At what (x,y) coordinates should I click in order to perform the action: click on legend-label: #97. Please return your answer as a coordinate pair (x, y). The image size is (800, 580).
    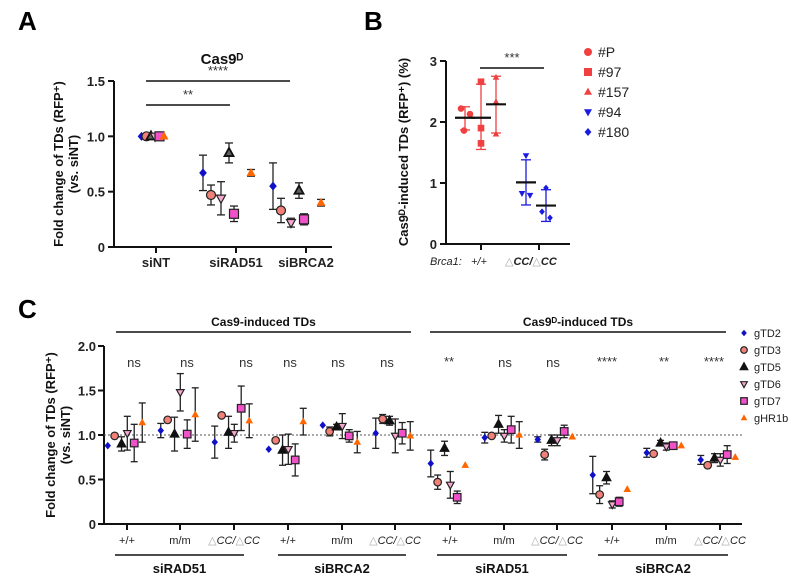
    Looking at the image, I should click on (610, 72).